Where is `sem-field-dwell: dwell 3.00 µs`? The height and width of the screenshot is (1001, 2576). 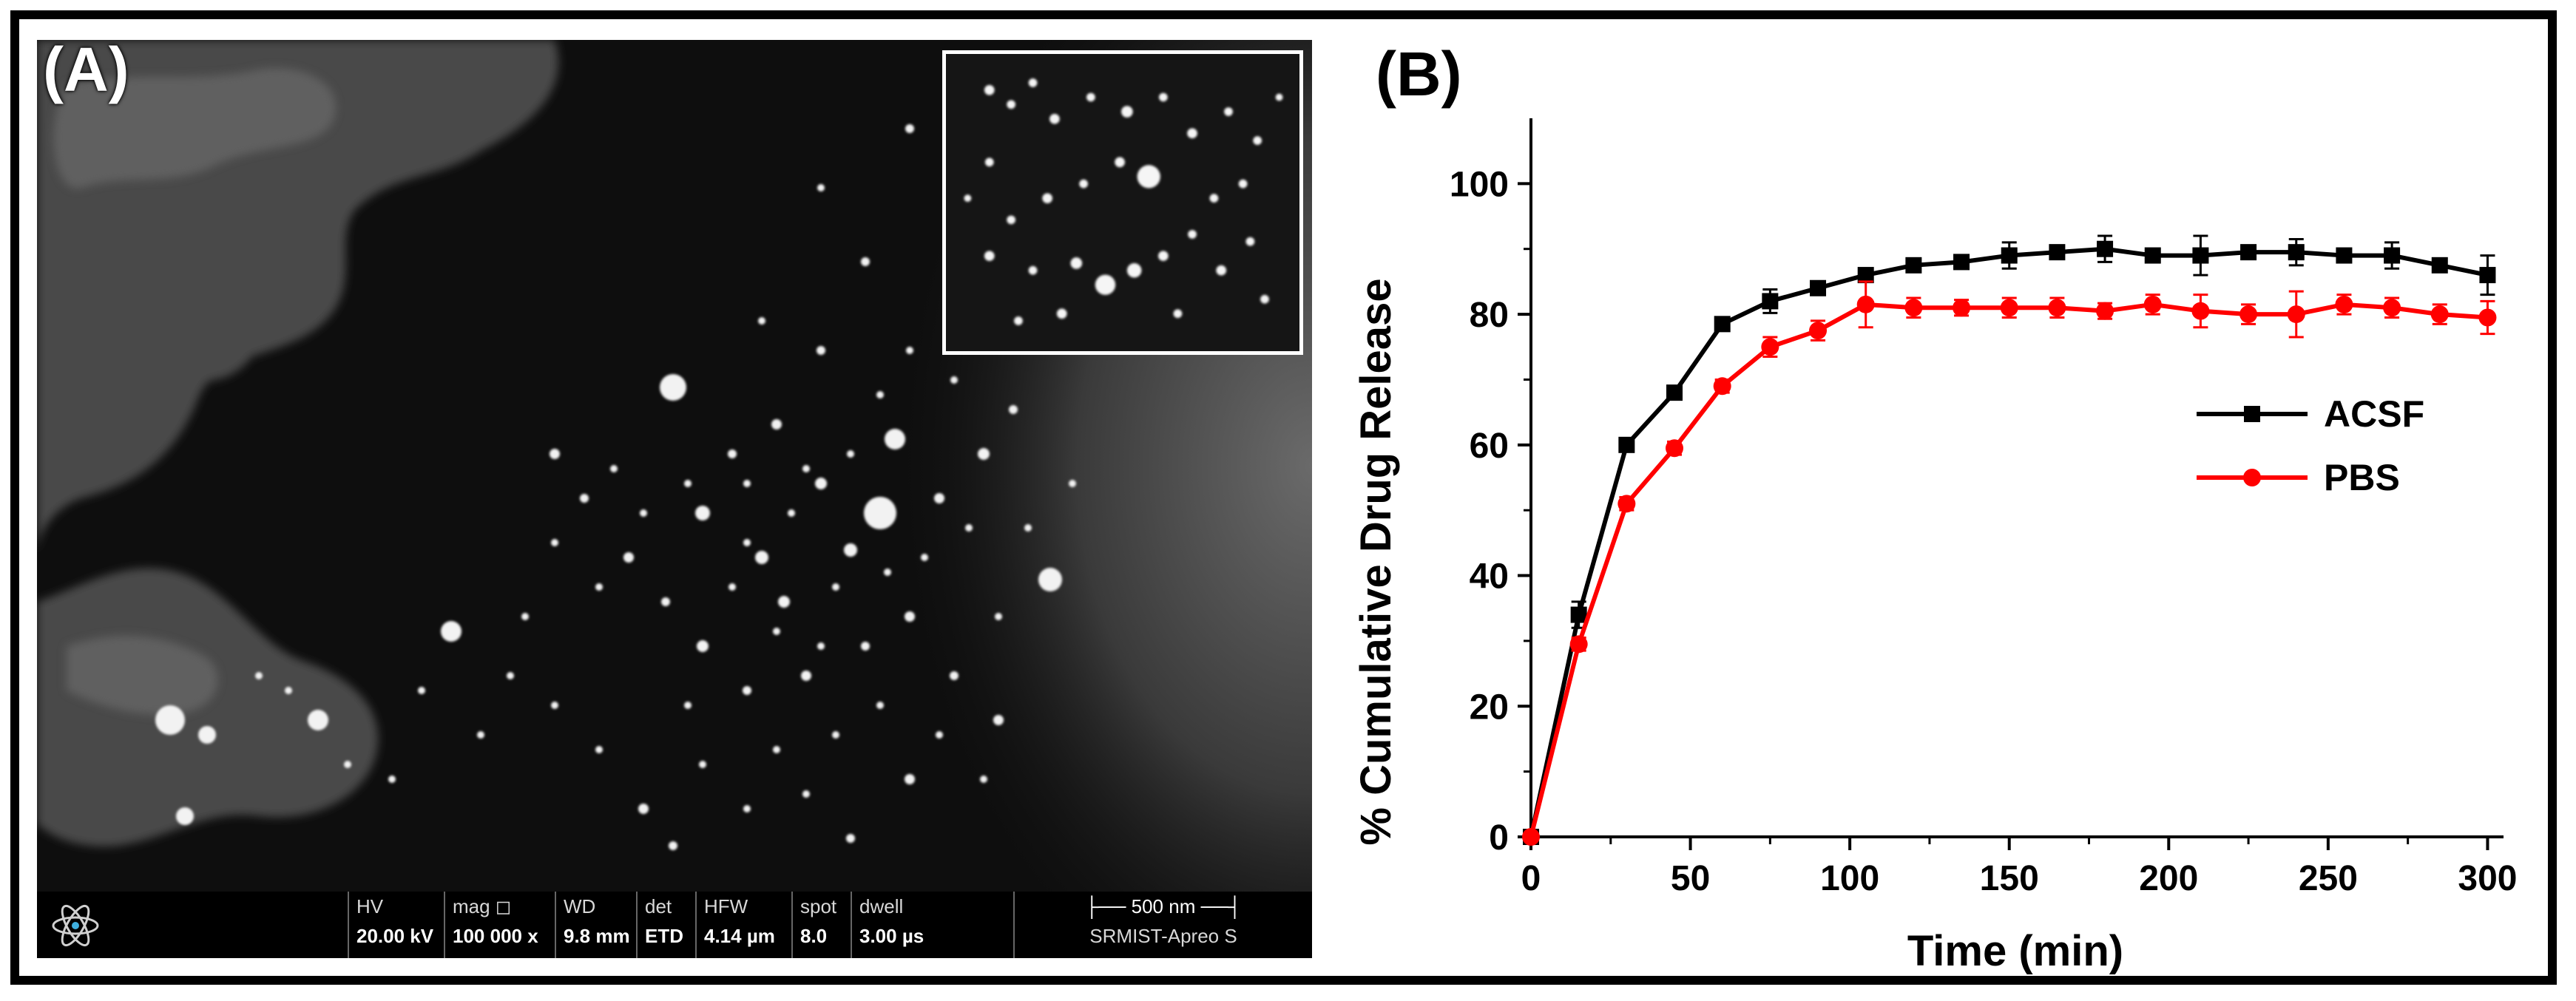 sem-field-dwell: dwell 3.00 µs is located at coordinates (932, 925).